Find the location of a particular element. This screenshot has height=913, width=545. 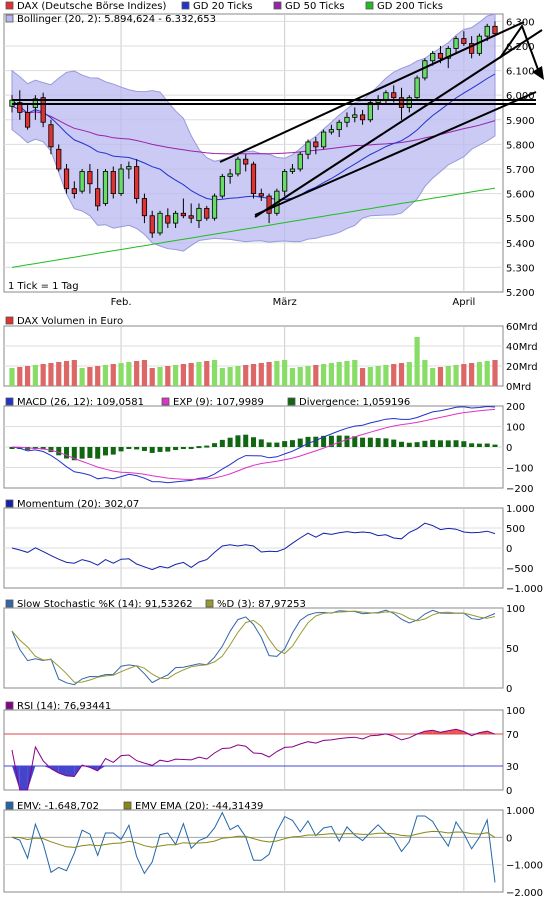

legend-emv_ema: EMV EMA (20): -44,31439 is located at coordinates (199, 806).